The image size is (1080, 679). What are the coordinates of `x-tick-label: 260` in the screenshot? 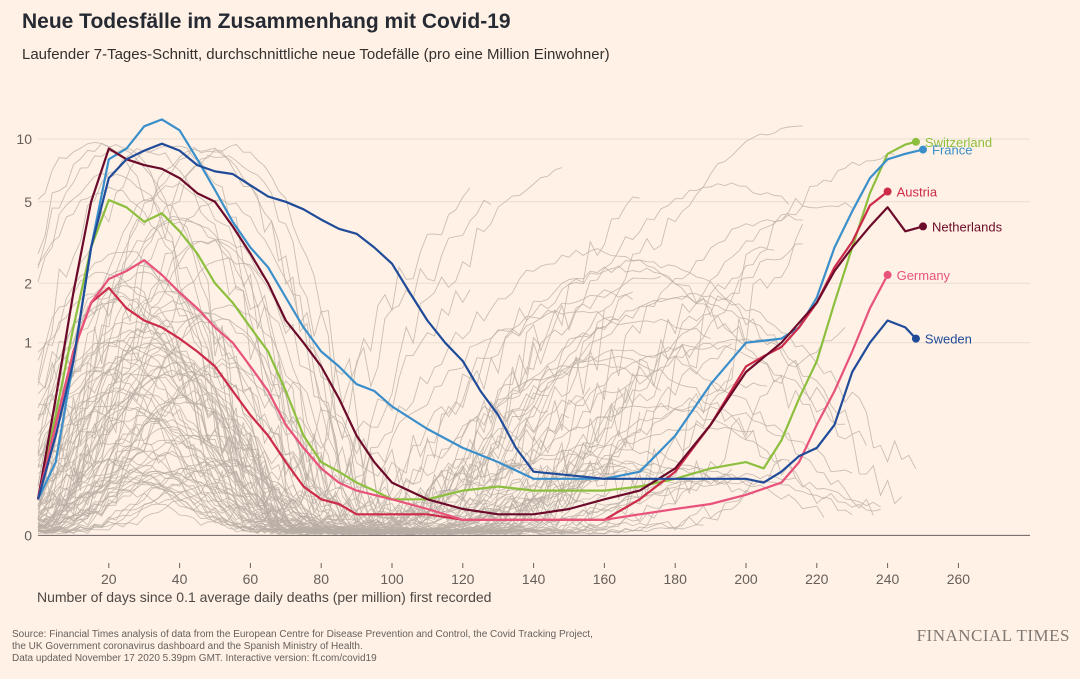 It's located at (959, 579).